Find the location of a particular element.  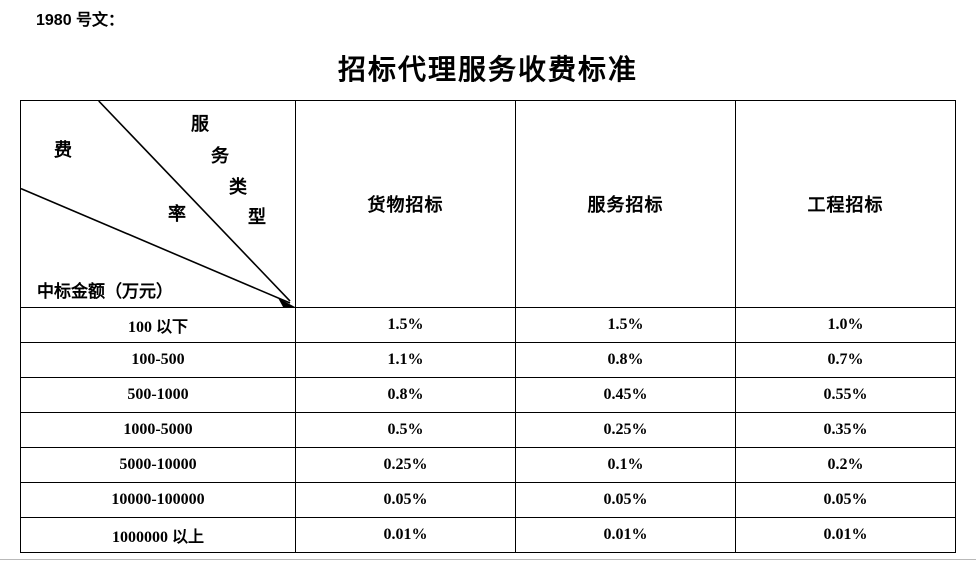

amount-range-cell: 5000-10000 is located at coordinates (158, 465).